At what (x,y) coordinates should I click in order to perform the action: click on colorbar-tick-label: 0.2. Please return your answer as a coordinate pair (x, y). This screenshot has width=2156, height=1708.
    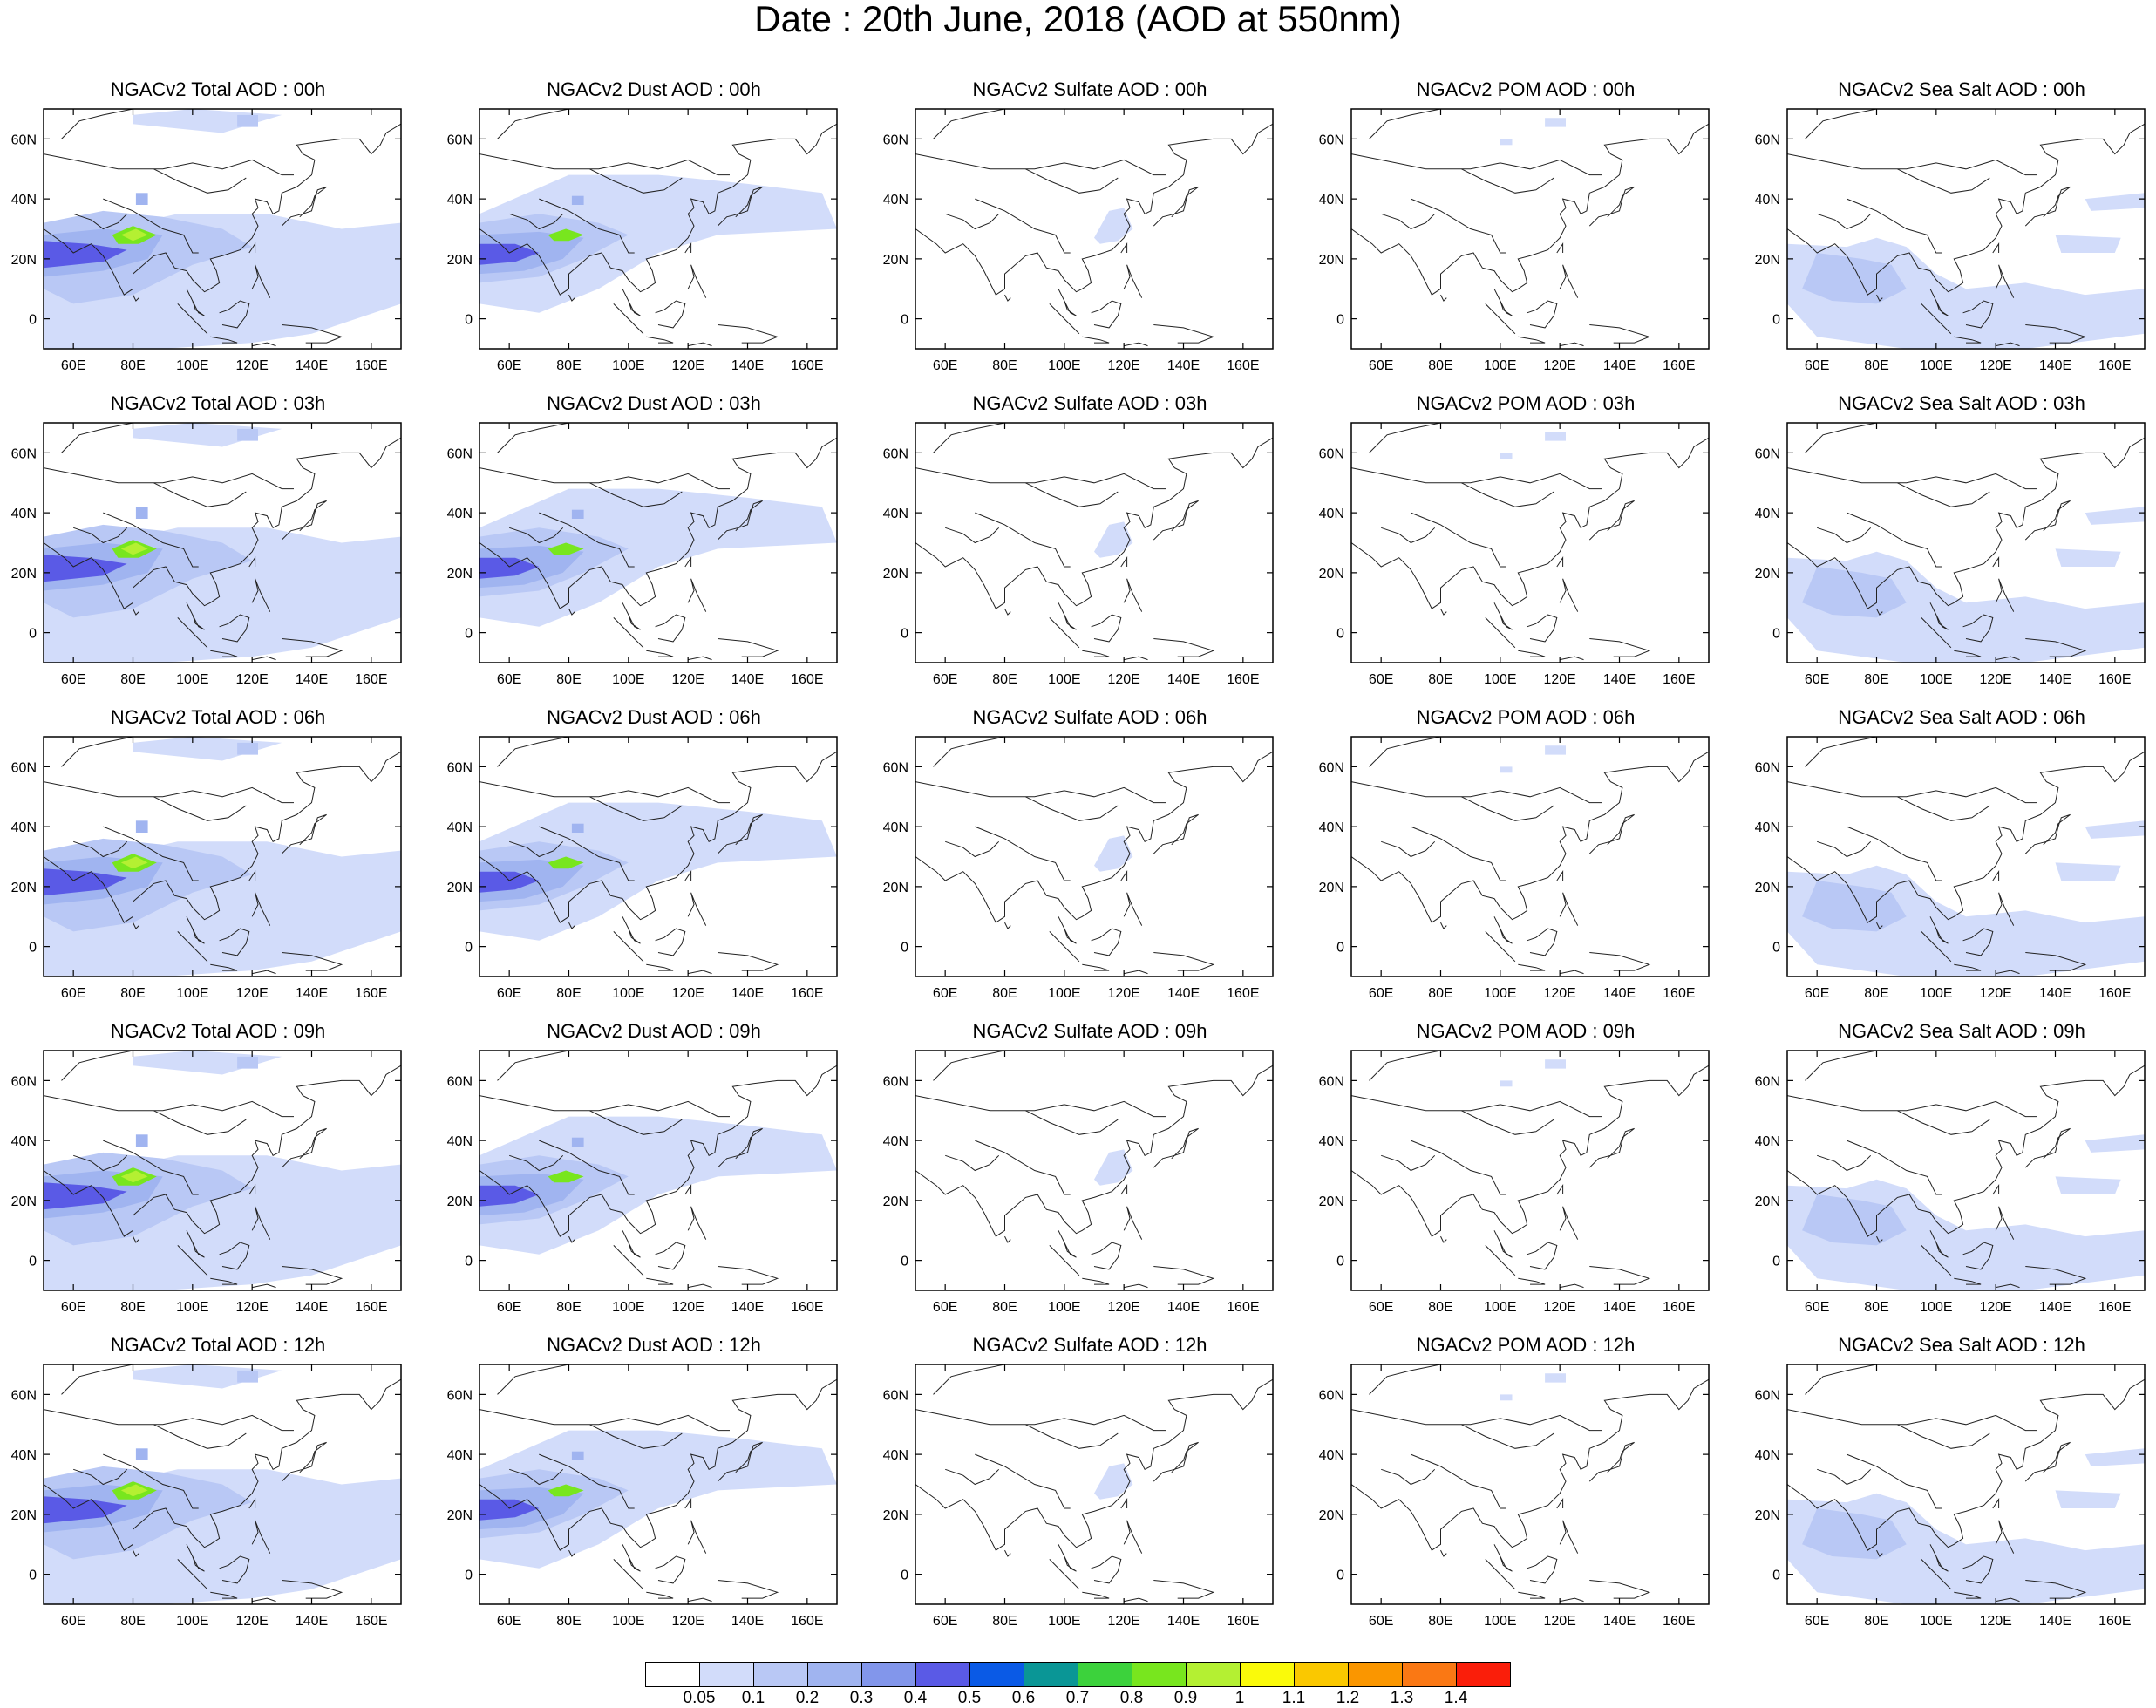
    Looking at the image, I should click on (807, 1698).